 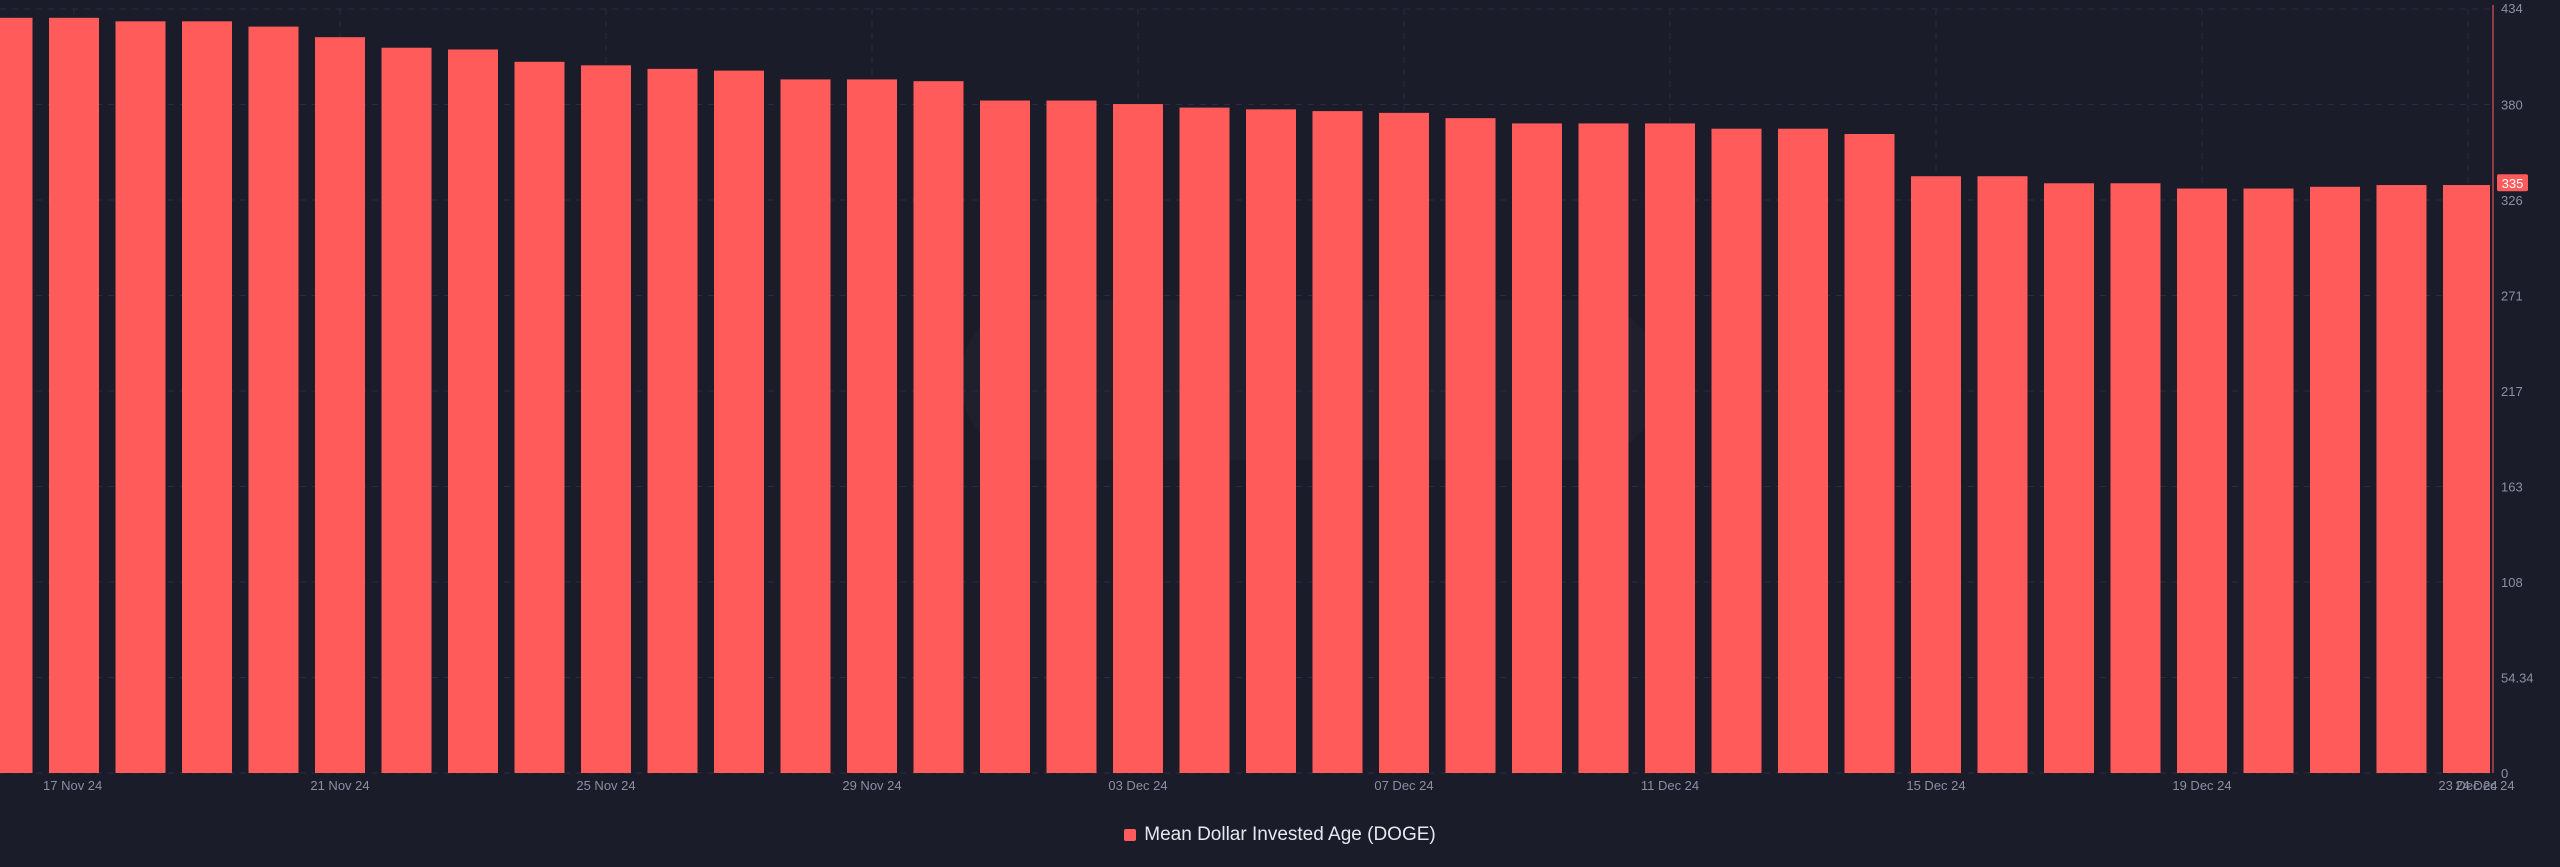 I want to click on y-tick-label: 326, so click(x=2512, y=200).